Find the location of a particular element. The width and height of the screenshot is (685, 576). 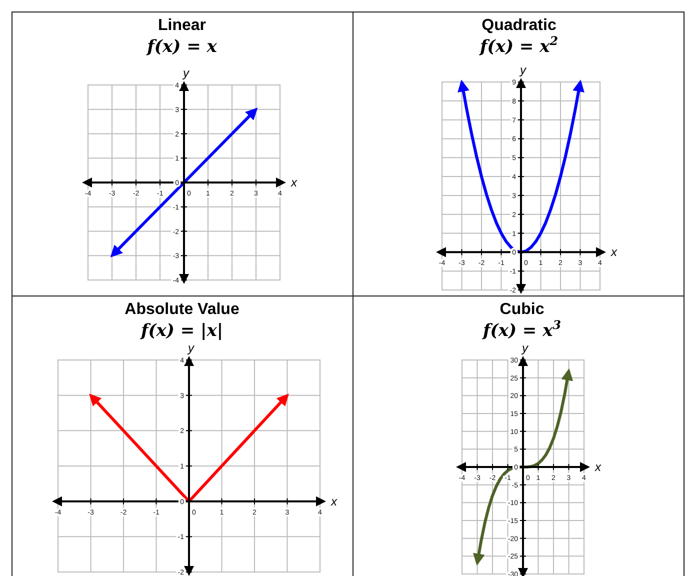

chart-subtitle: f(x) = x$^{3}$ is located at coordinates (522, 329).